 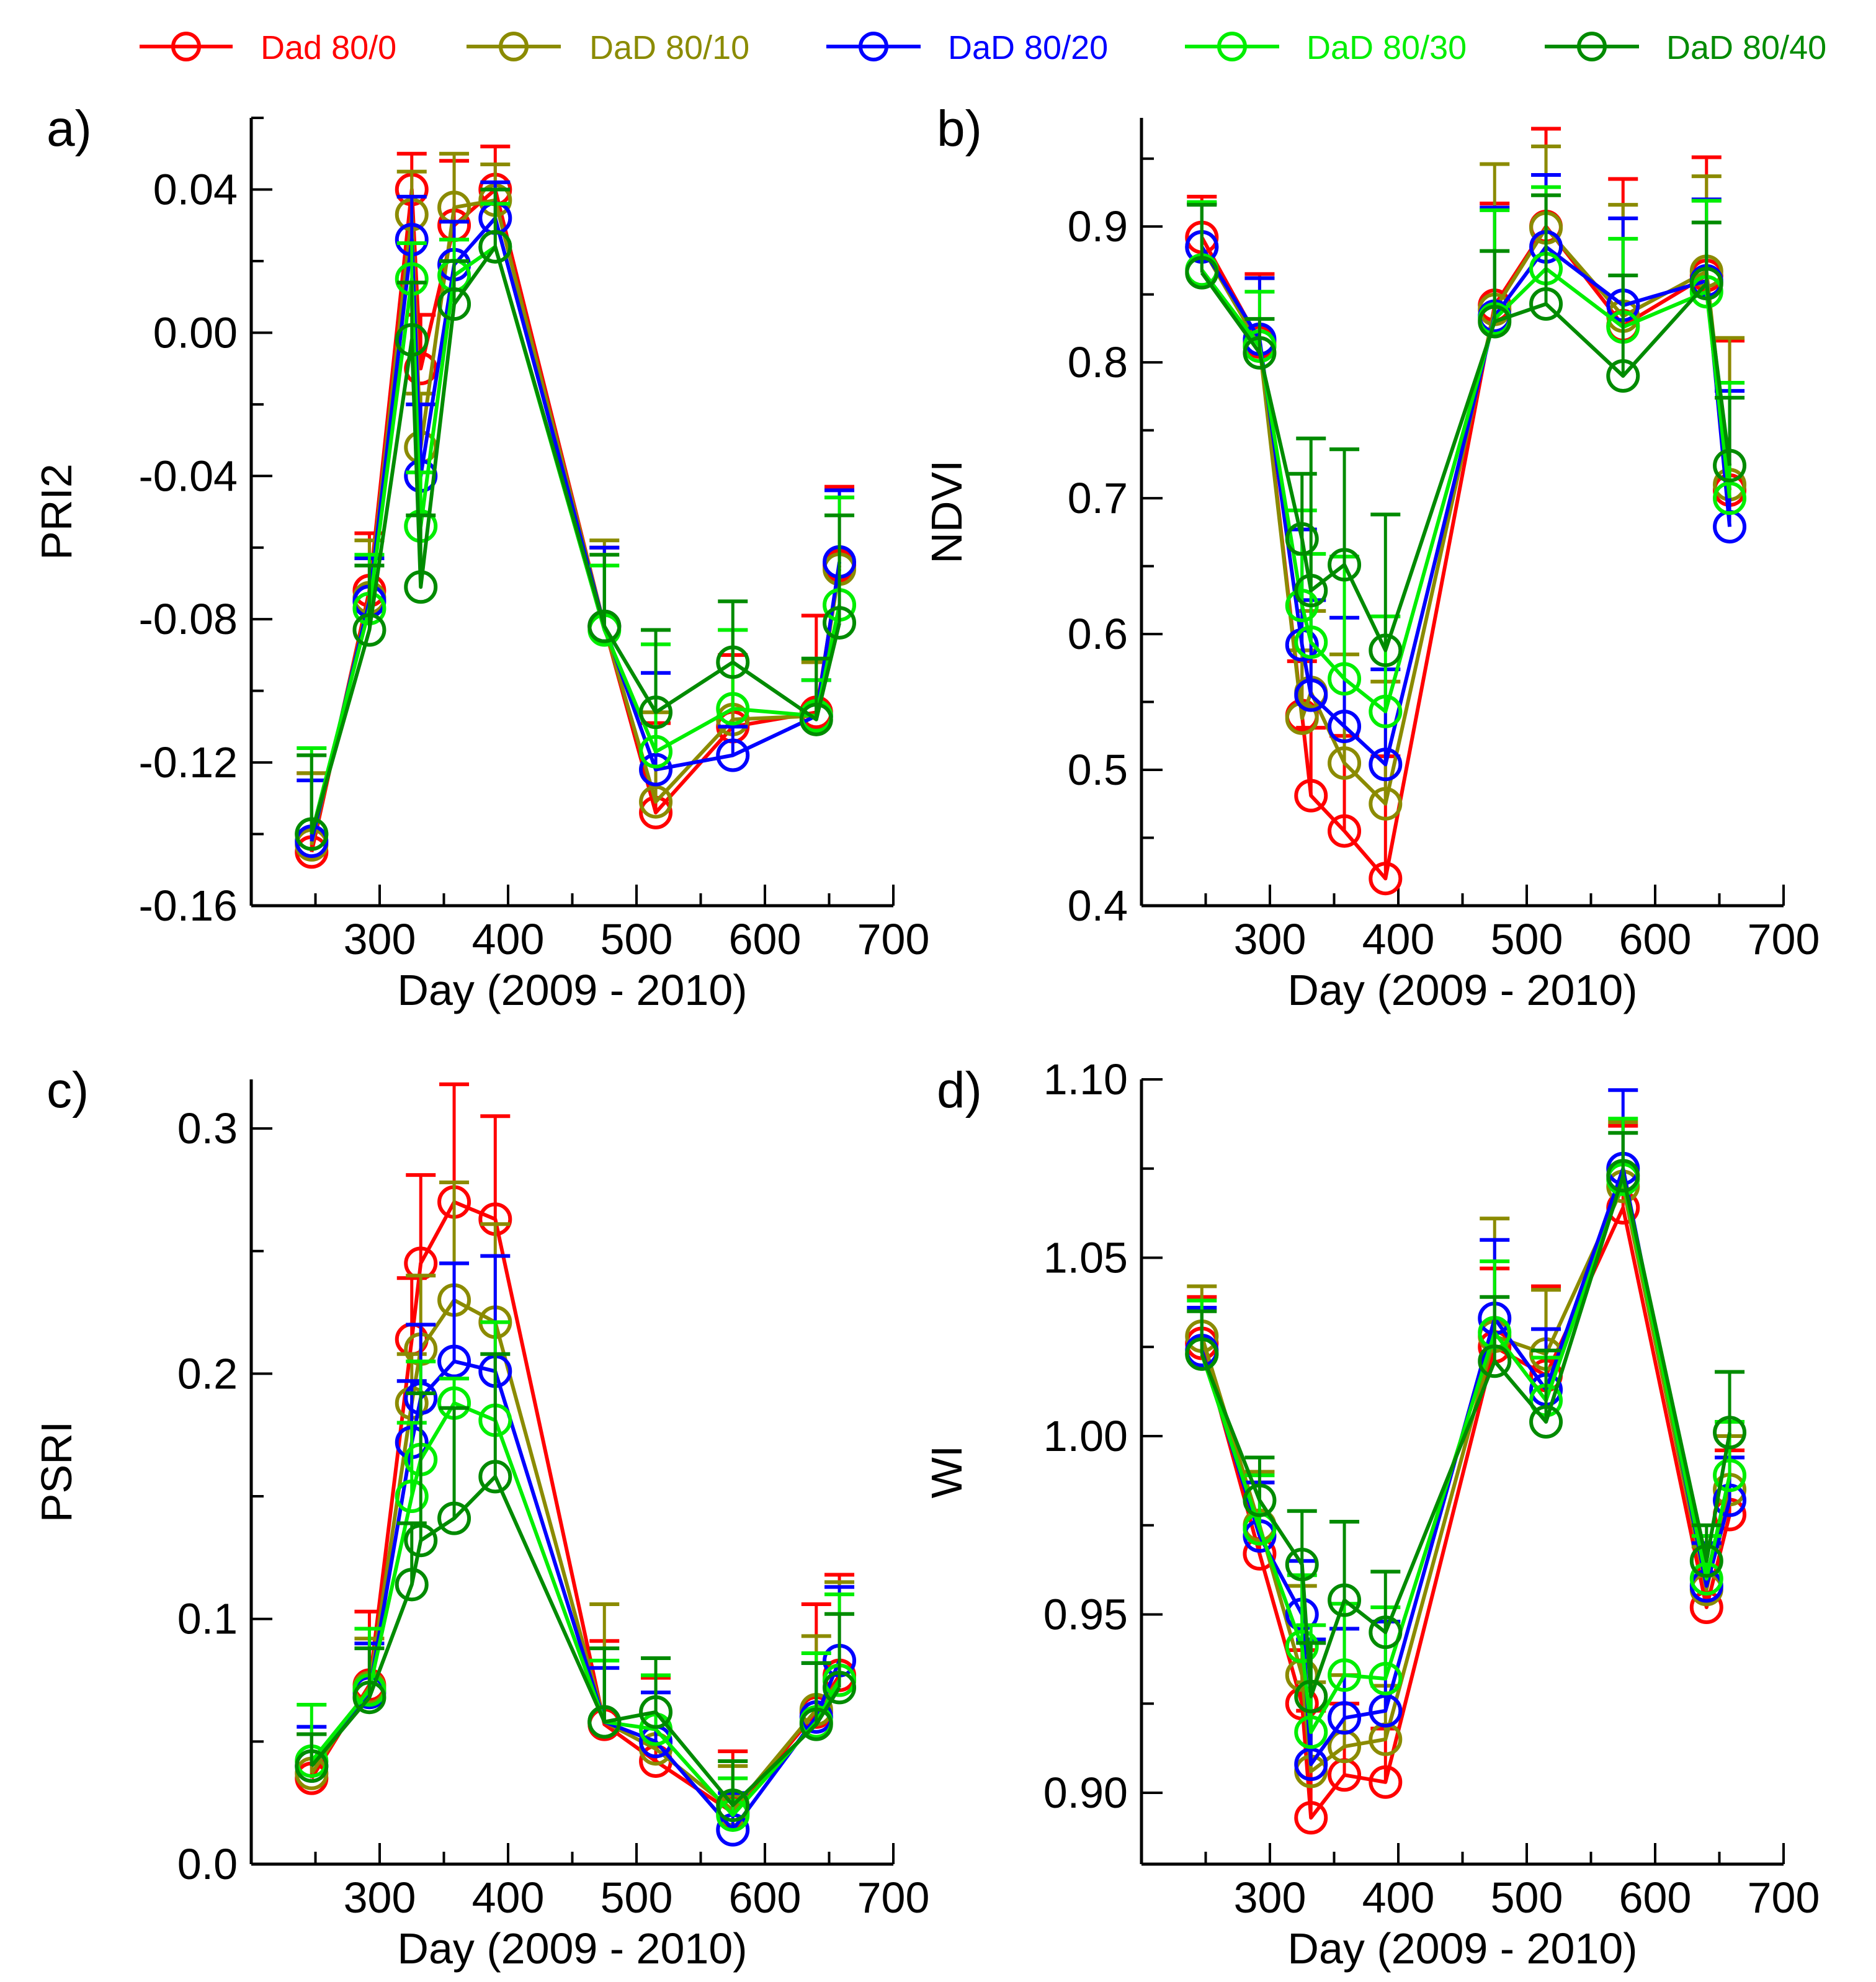 I want to click on panel-label: a), so click(x=69, y=129).